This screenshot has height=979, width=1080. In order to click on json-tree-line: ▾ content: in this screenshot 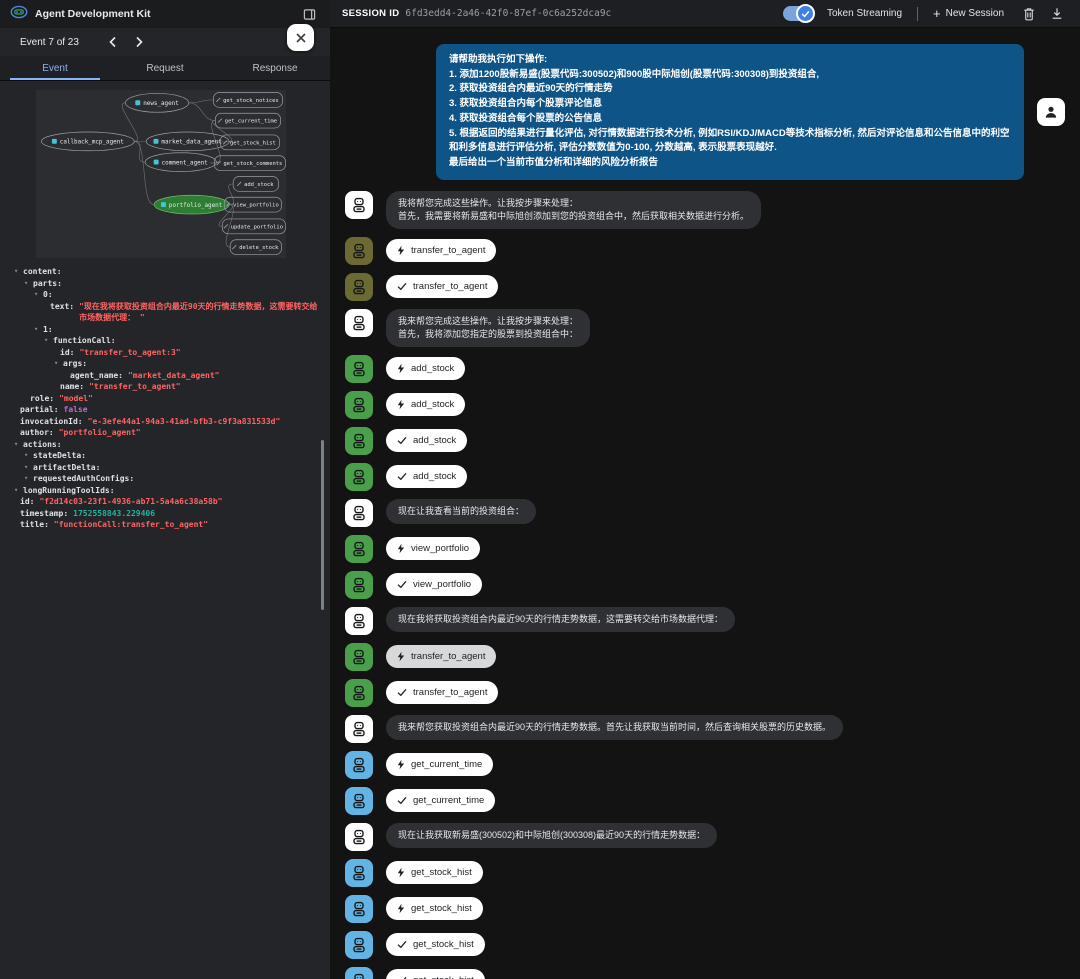, I will do `click(38, 271)`.